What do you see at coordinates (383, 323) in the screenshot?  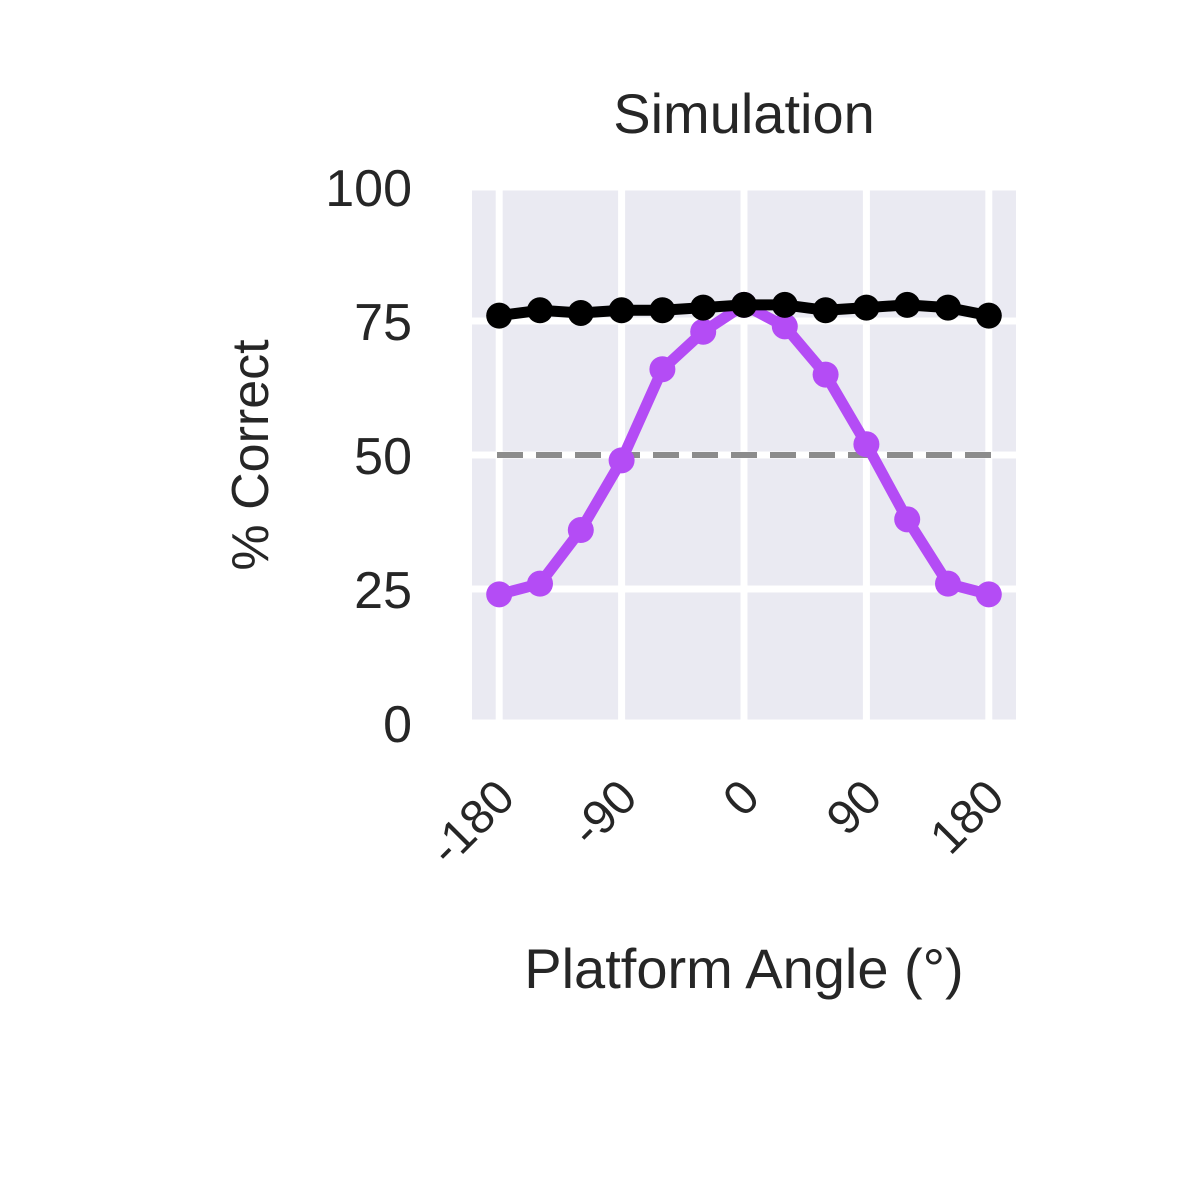 I see `y-tick-label: 75` at bounding box center [383, 323].